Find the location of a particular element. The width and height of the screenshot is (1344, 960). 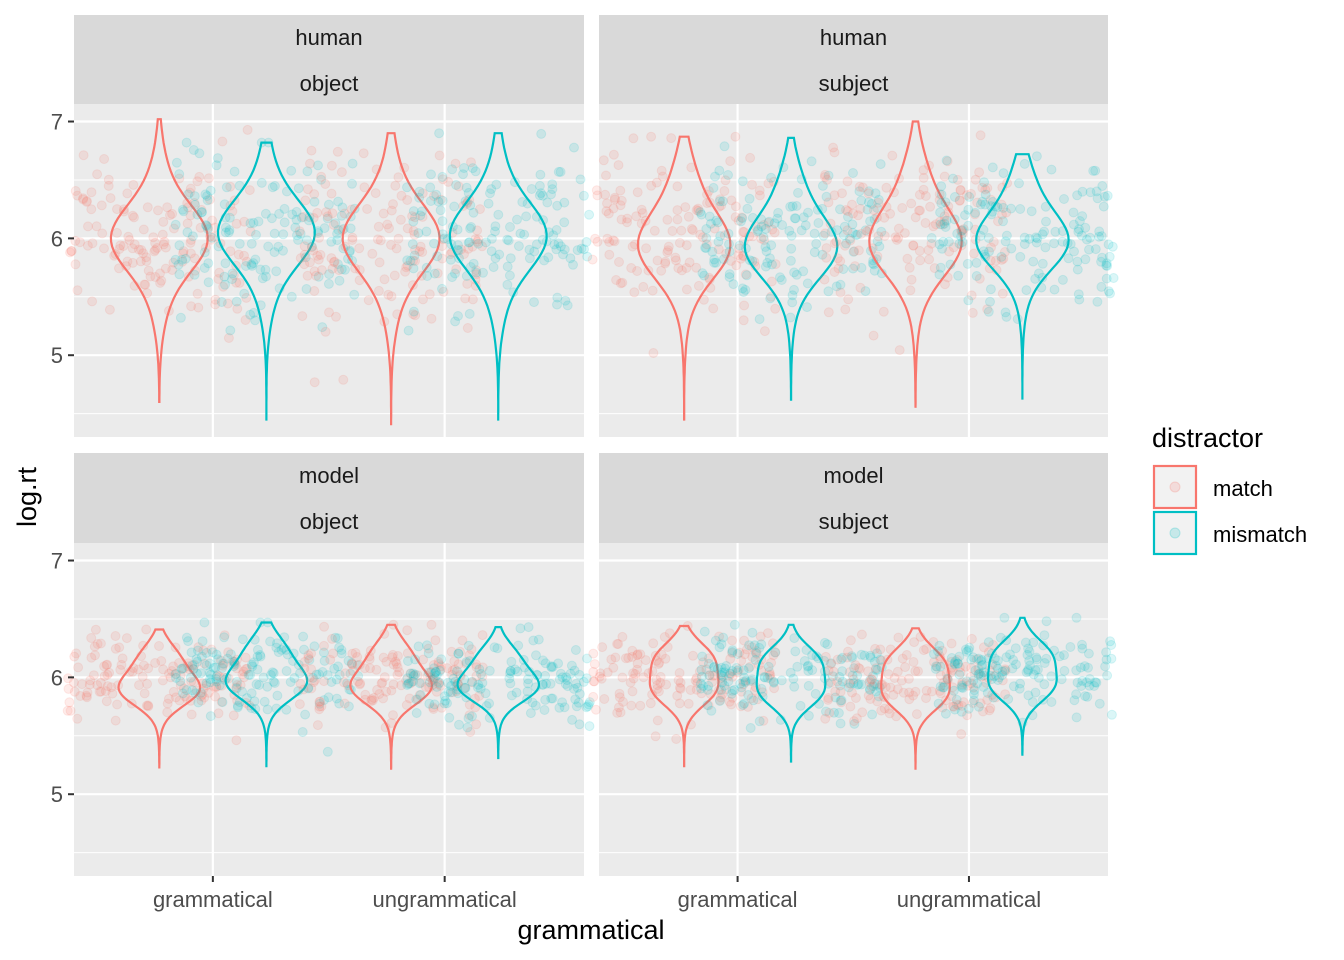

violin-match is located at coordinates (391, 279).